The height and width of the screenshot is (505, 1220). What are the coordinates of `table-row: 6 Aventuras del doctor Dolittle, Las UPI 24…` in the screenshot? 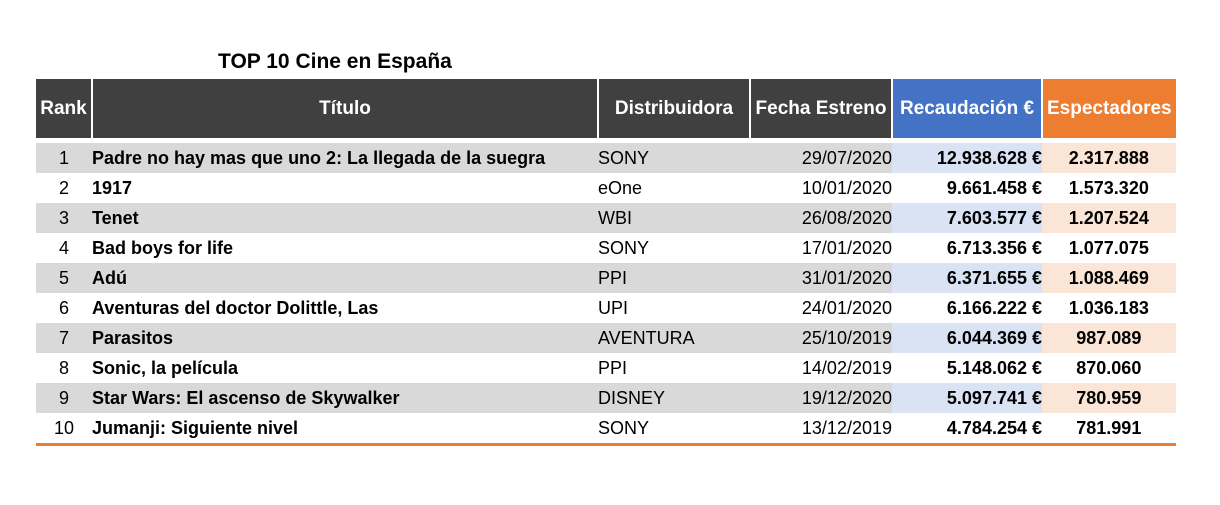 It's located at (606, 308).